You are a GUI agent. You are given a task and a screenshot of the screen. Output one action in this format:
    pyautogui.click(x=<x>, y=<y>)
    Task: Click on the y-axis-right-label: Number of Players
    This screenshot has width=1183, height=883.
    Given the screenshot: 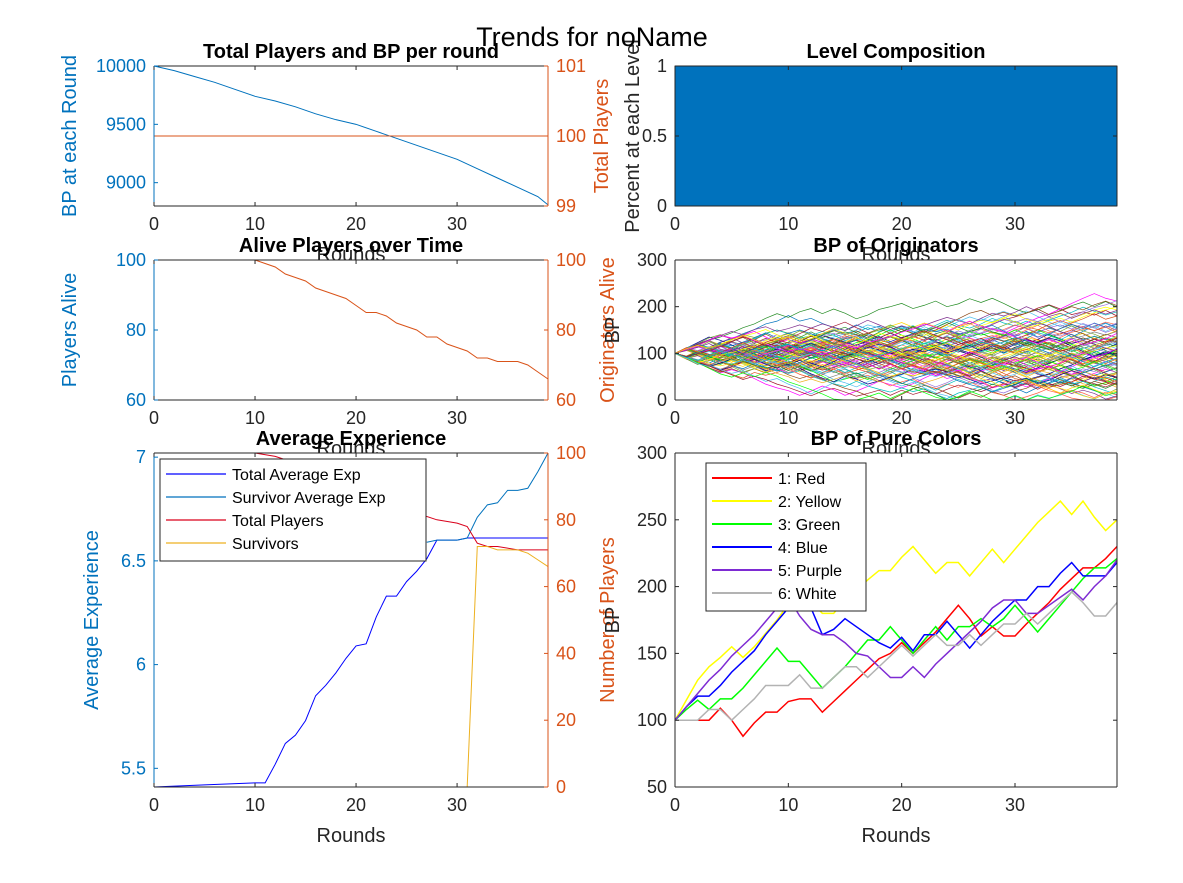 What is the action you would take?
    pyautogui.click(x=608, y=620)
    